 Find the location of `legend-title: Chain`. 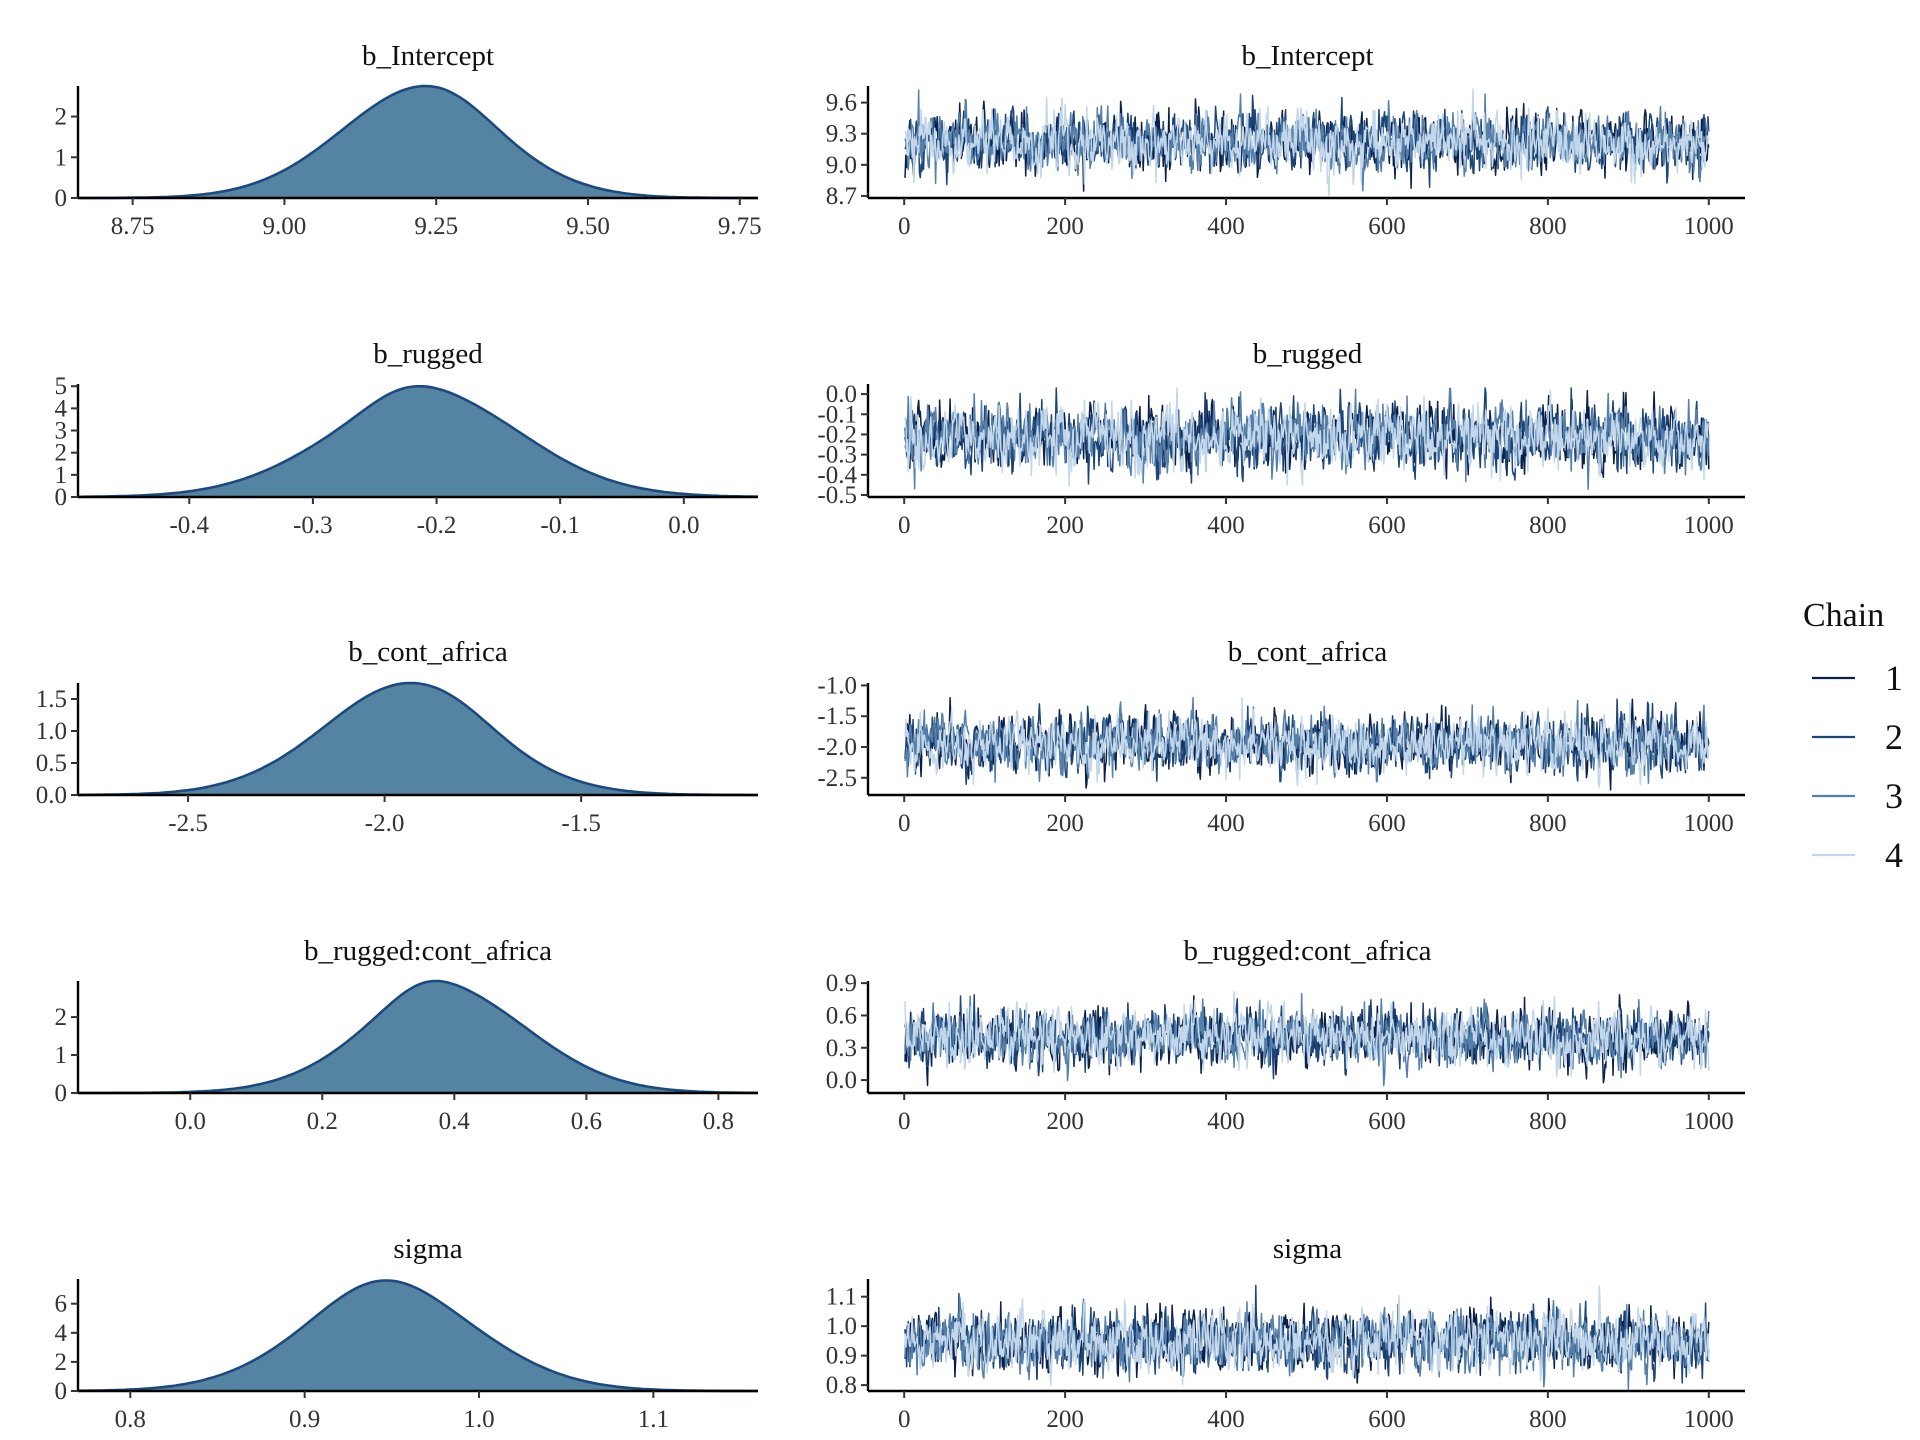

legend-title: Chain is located at coordinates (1843, 615).